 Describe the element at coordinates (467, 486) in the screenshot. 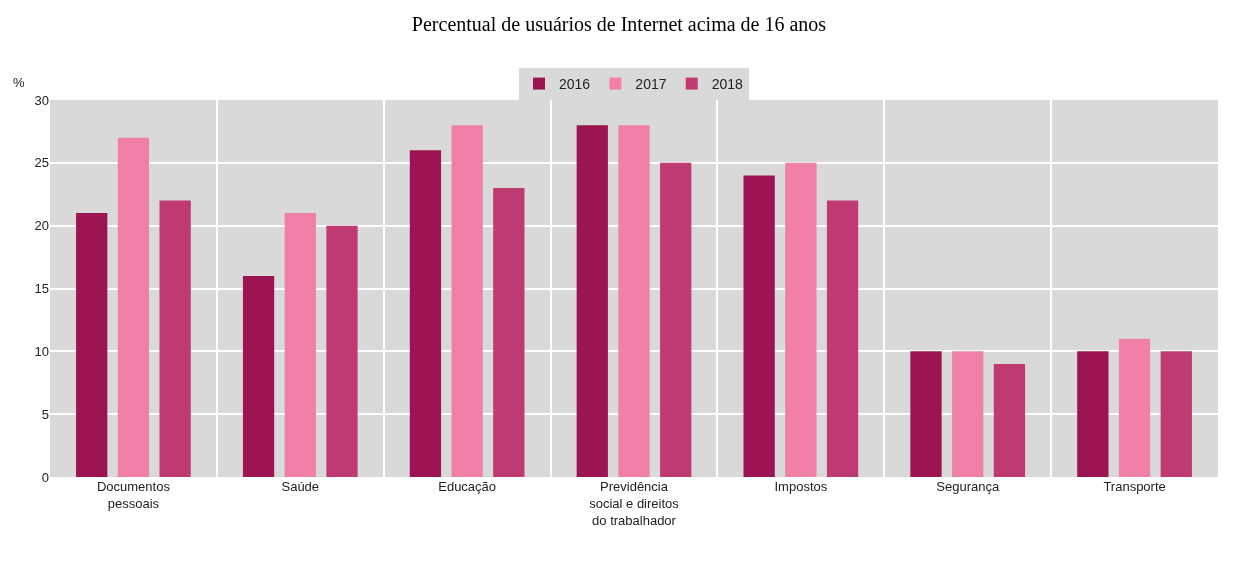

I see `x-tick-label: Educação` at that location.